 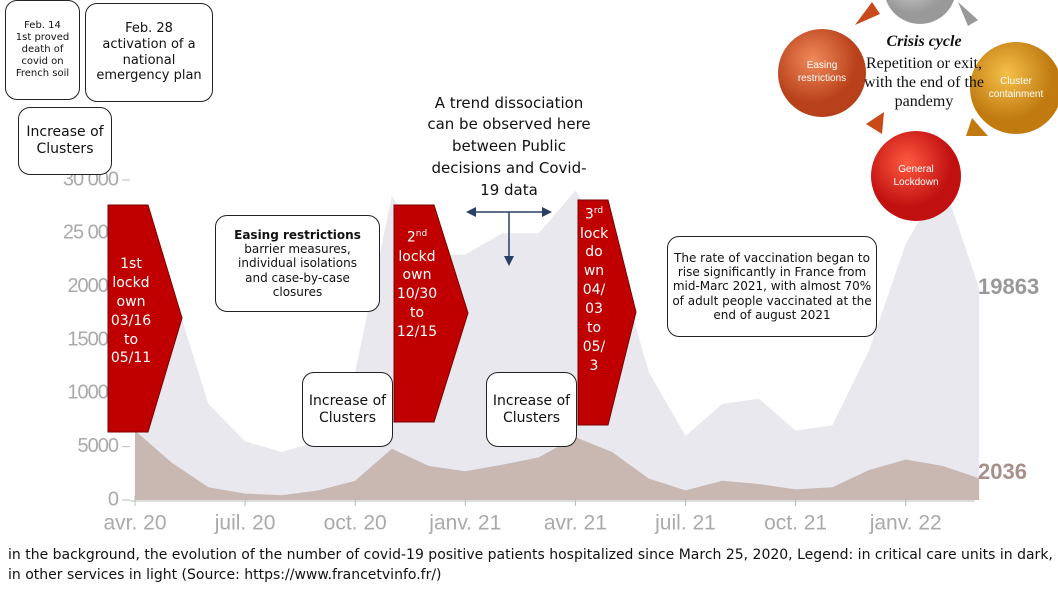 What do you see at coordinates (411, 237) in the screenshot?
I see `ordinal-number: 2` at bounding box center [411, 237].